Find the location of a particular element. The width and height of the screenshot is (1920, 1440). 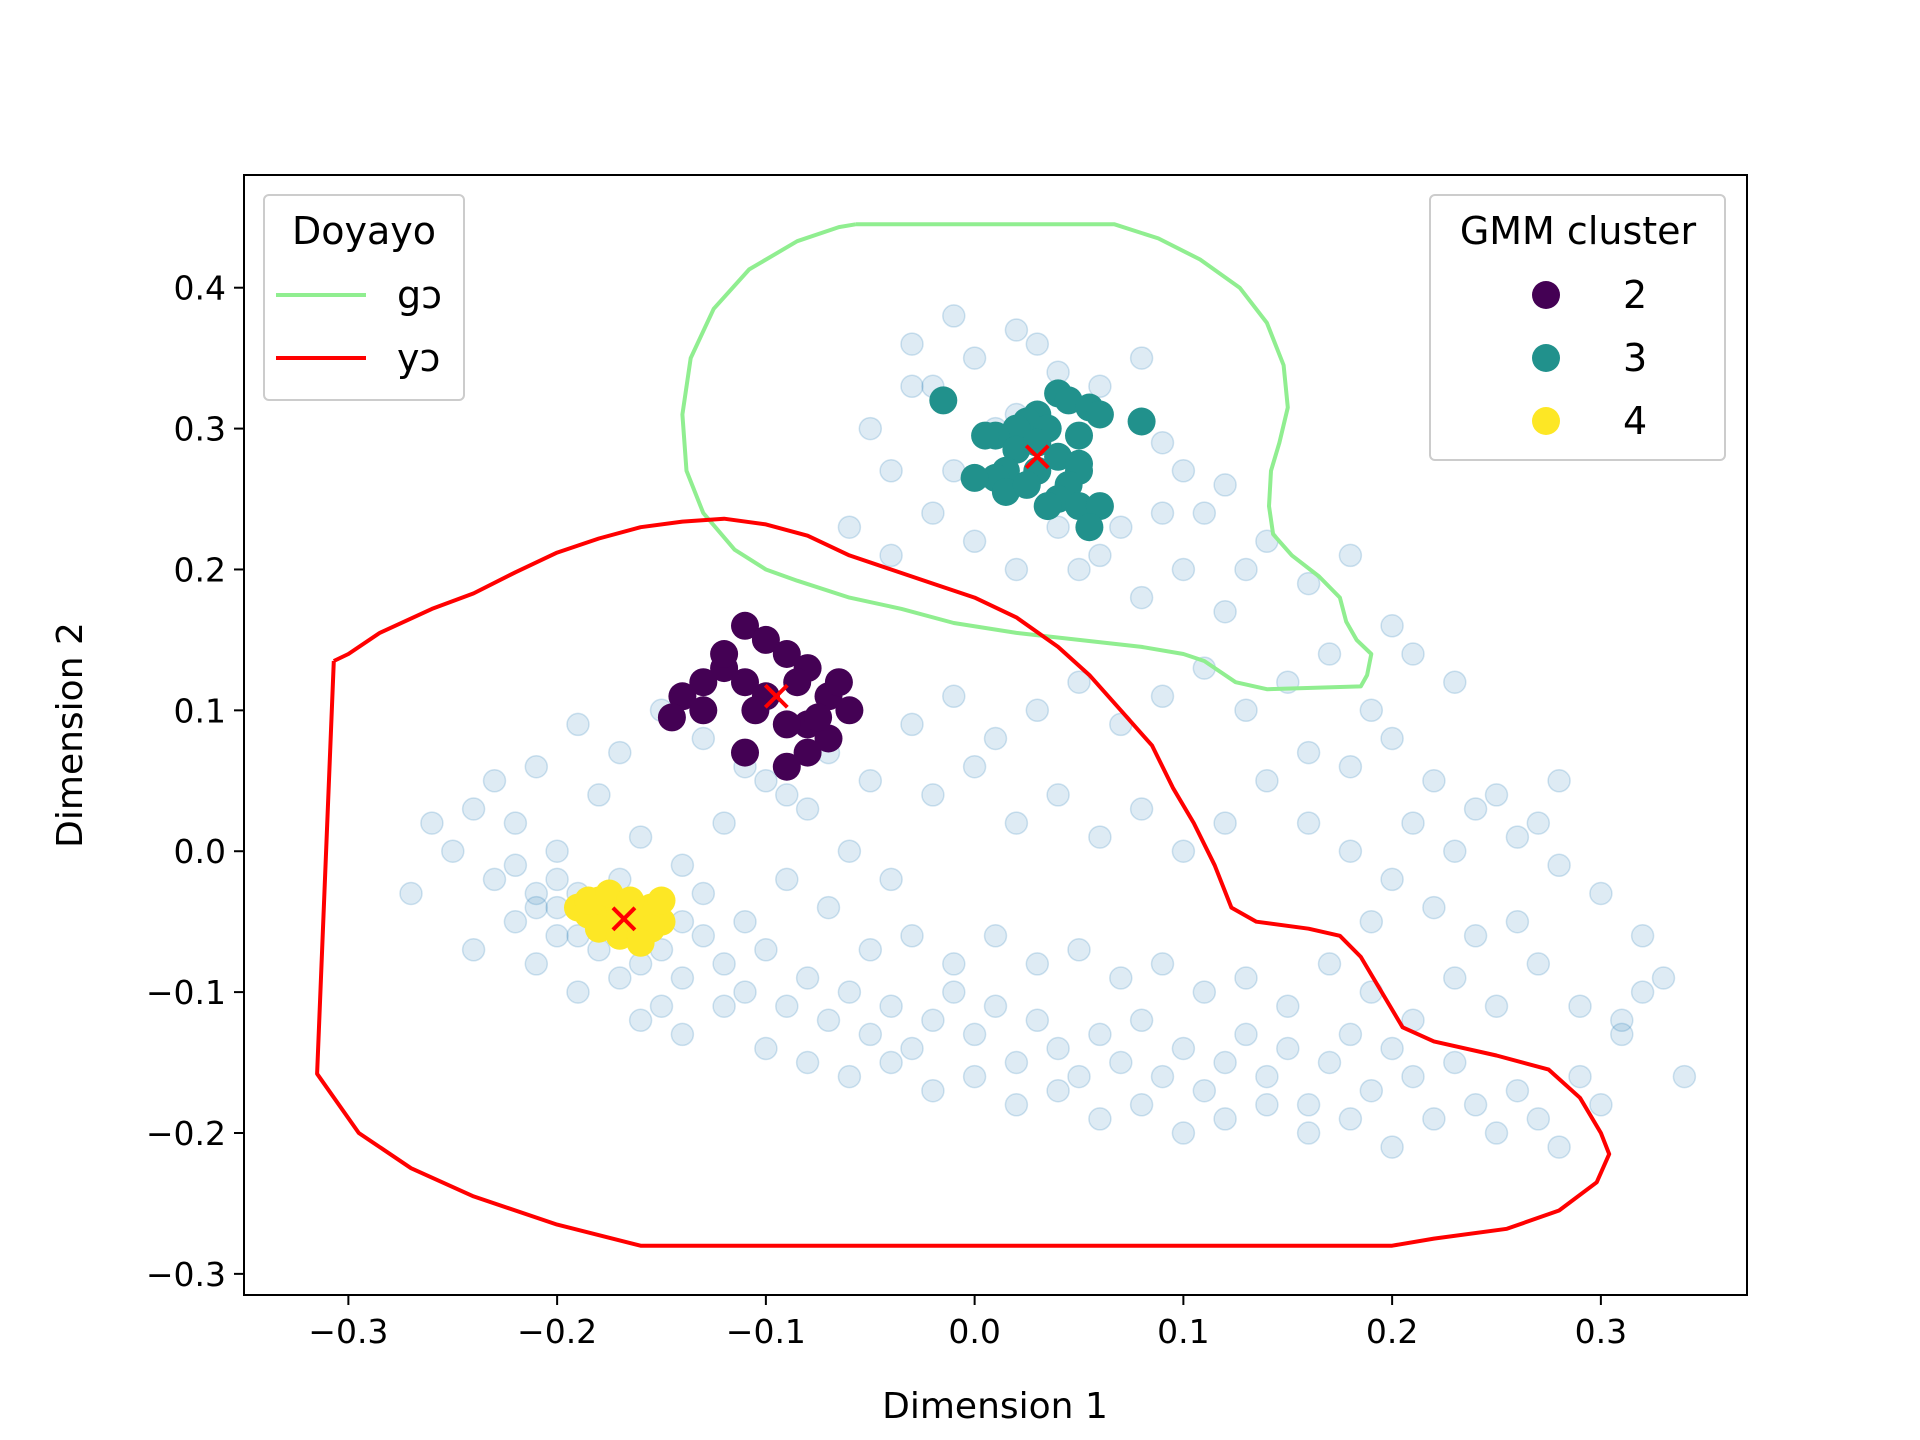

y-tick-label: 0.1 is located at coordinates (200, 710).